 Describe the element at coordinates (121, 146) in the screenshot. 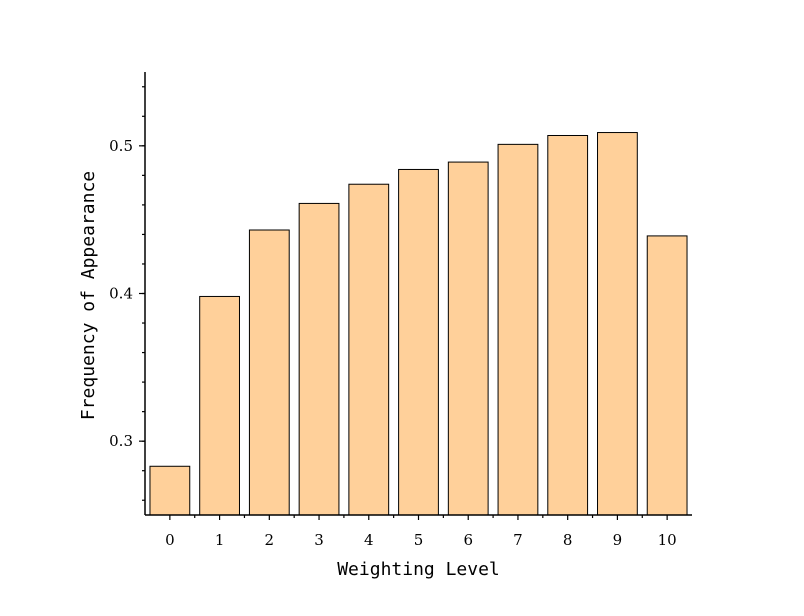

I see `y-tick-label: 0.5` at that location.